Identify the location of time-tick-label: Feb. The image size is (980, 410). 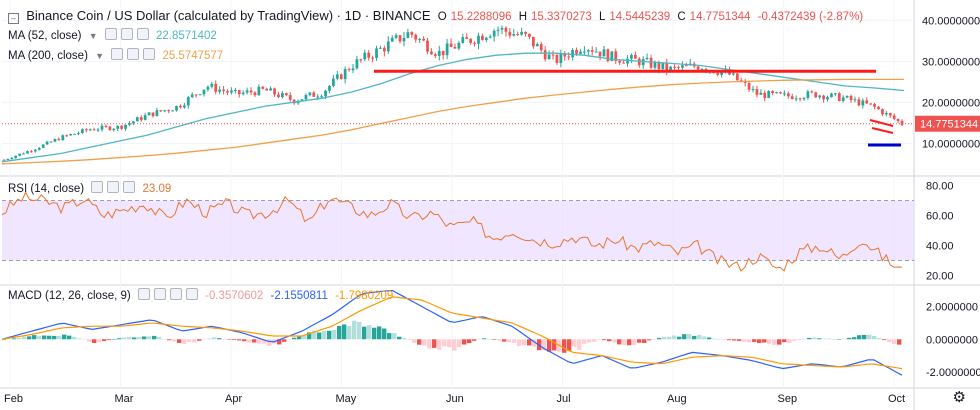
(13, 399).